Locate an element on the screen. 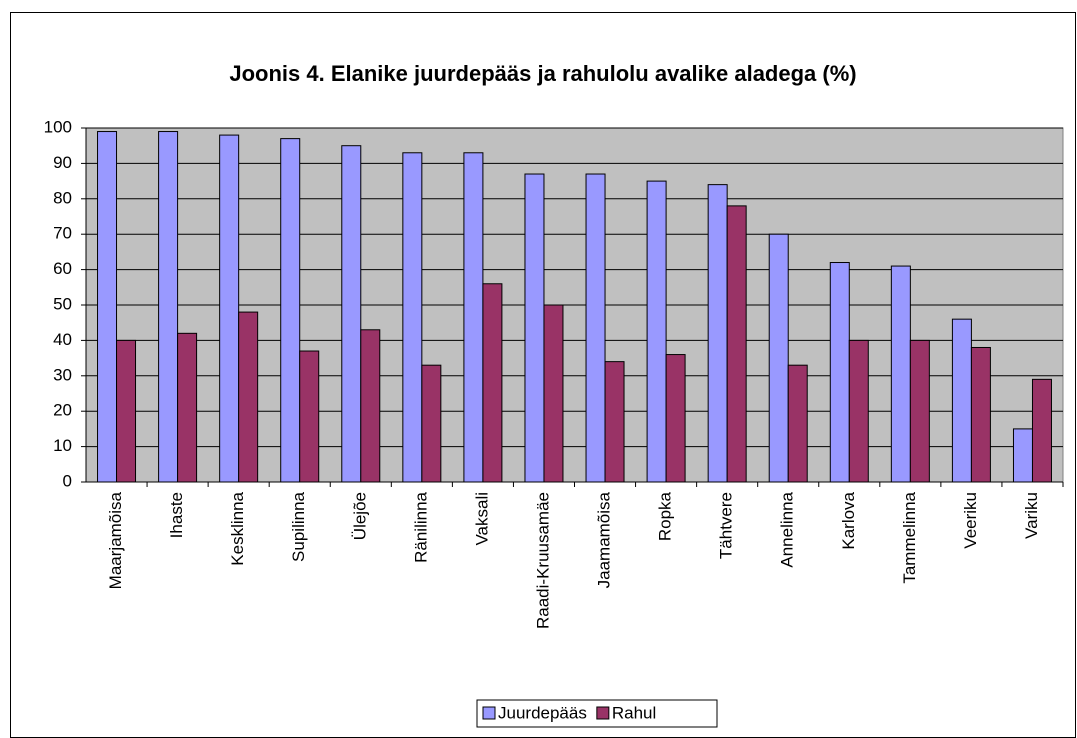  x-tick-label: Raadi-Kruusamäe is located at coordinates (542, 560).